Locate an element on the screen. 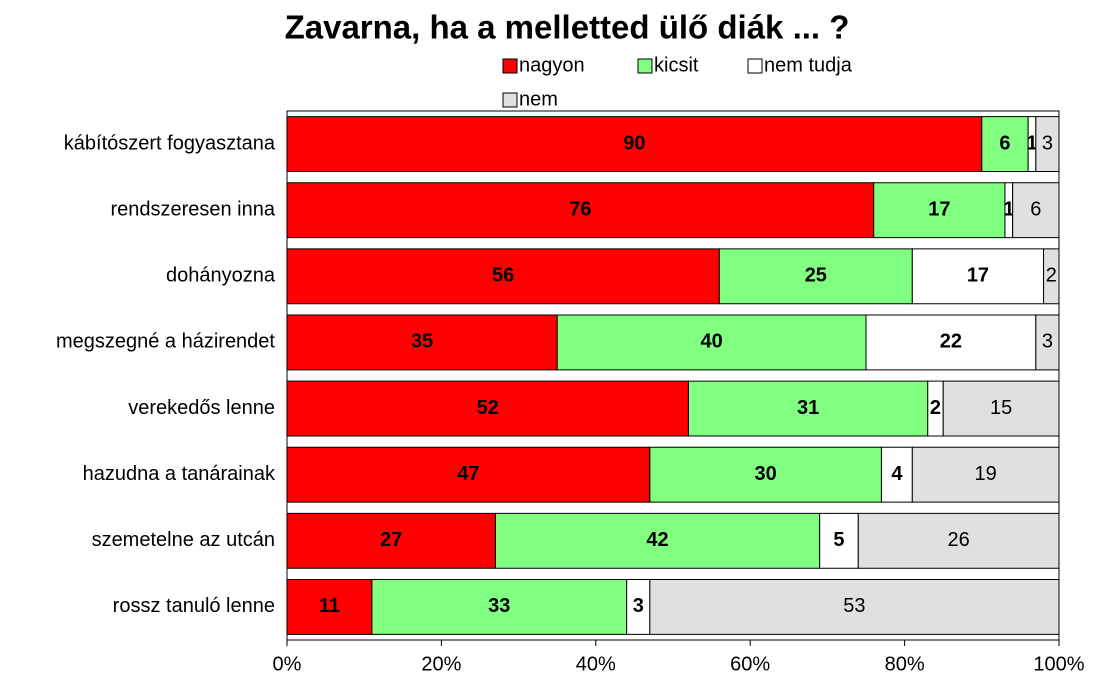 The image size is (1095, 678). value-label: 76 is located at coordinates (580, 209).